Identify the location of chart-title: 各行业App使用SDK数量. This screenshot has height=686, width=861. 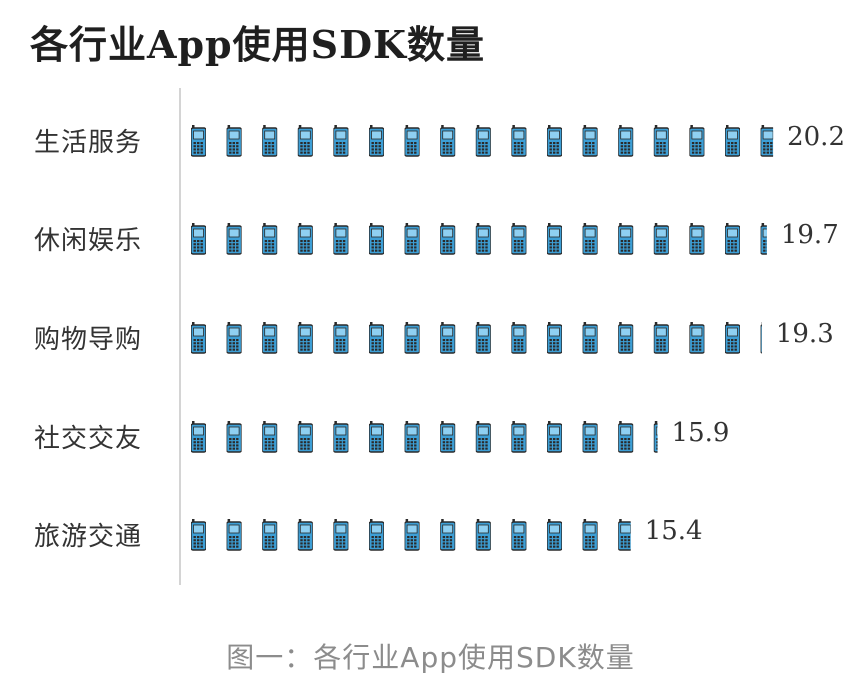
(258, 44).